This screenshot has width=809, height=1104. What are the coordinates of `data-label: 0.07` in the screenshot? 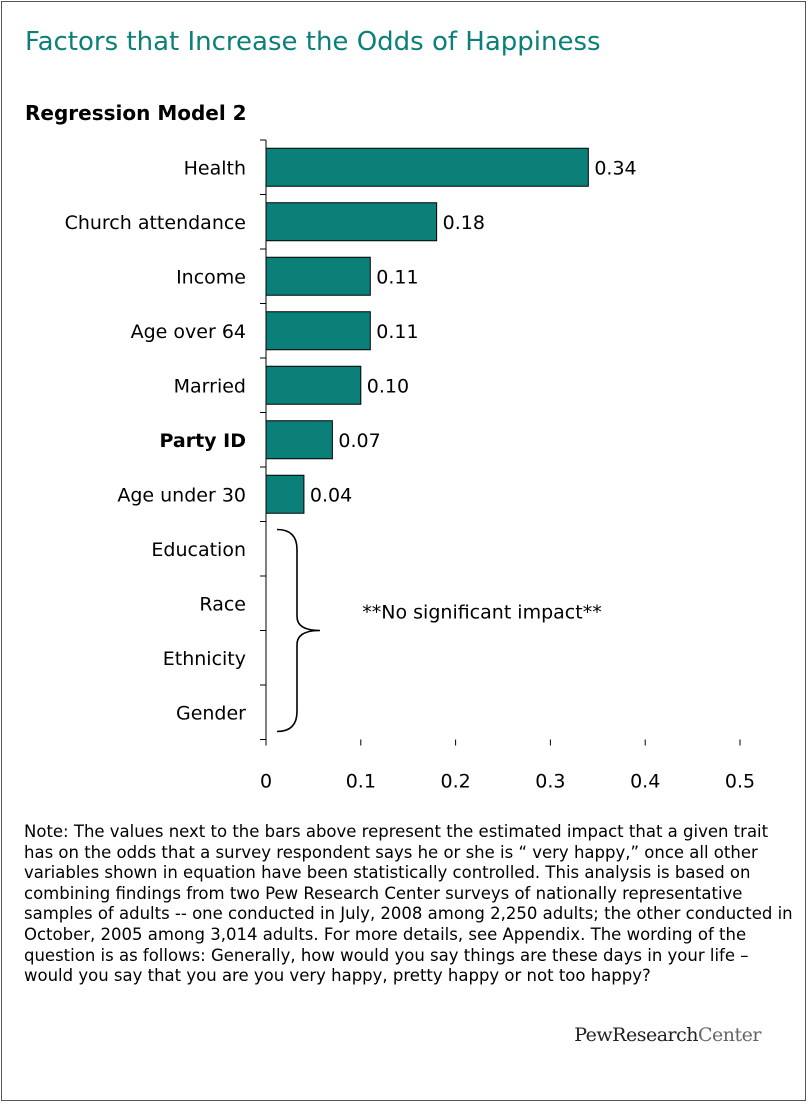 It's located at (359, 441).